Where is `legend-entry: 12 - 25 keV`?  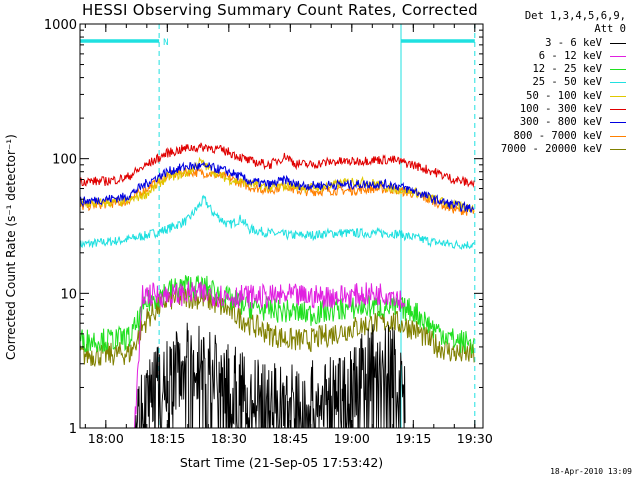 legend-entry: 12 - 25 keV is located at coordinates (550, 69).